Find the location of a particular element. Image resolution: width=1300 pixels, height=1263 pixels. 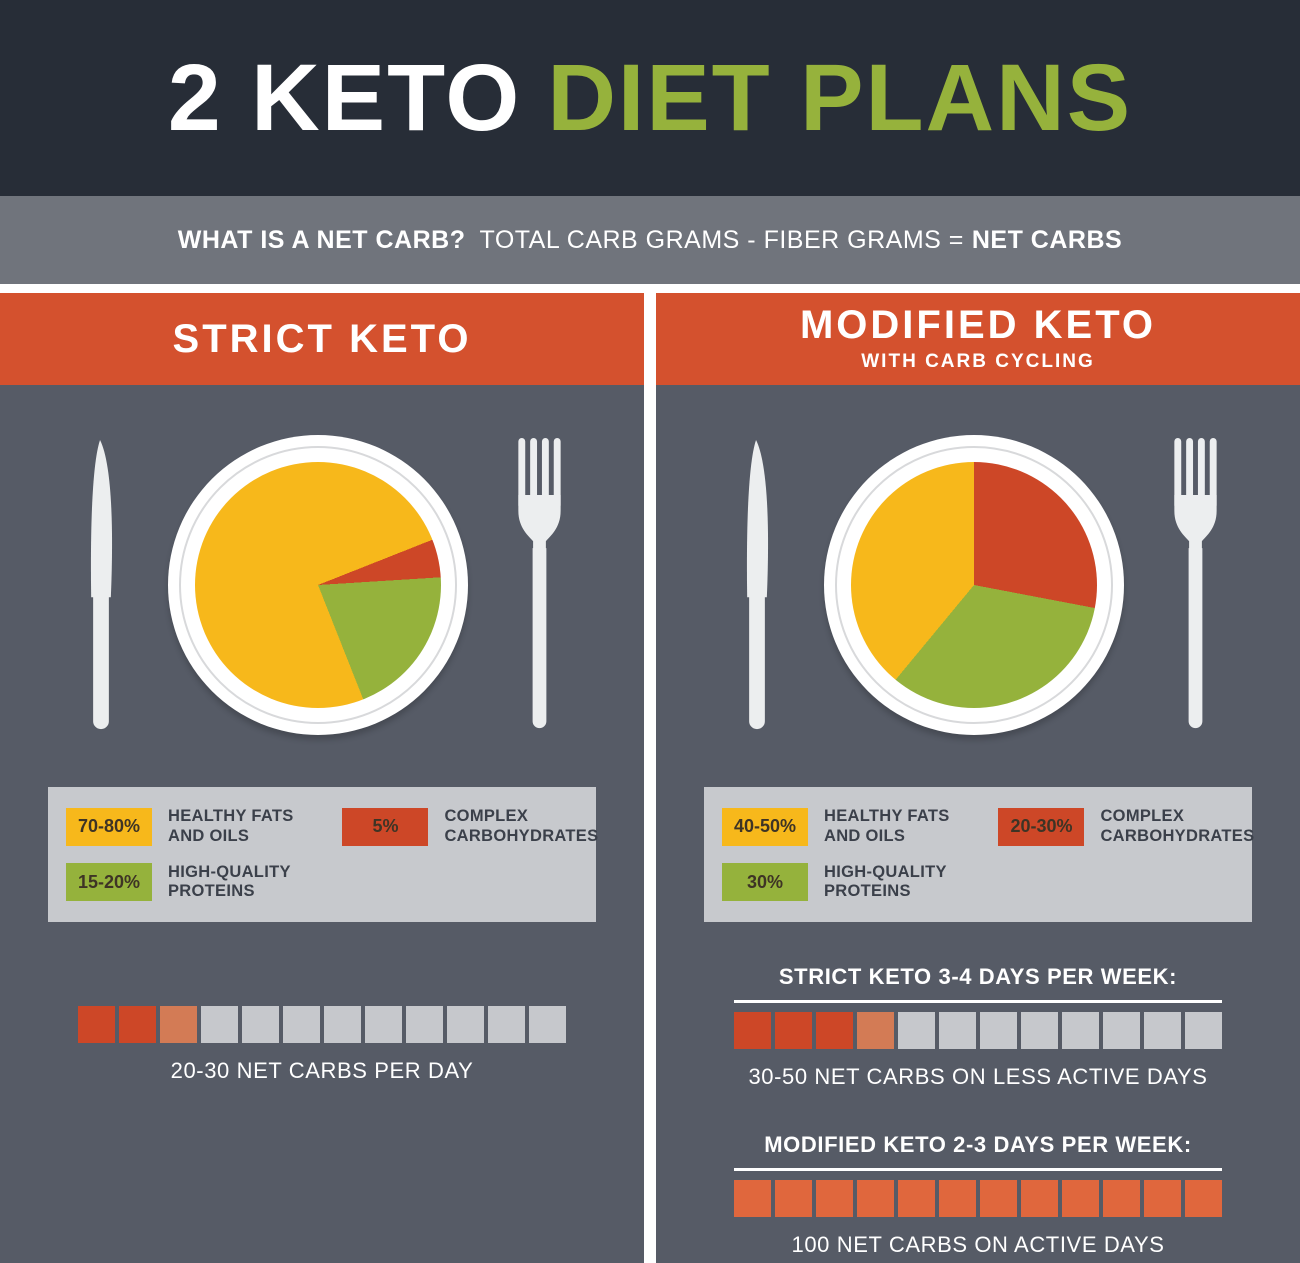

legend-swatch-carbs: 5% is located at coordinates (385, 826).